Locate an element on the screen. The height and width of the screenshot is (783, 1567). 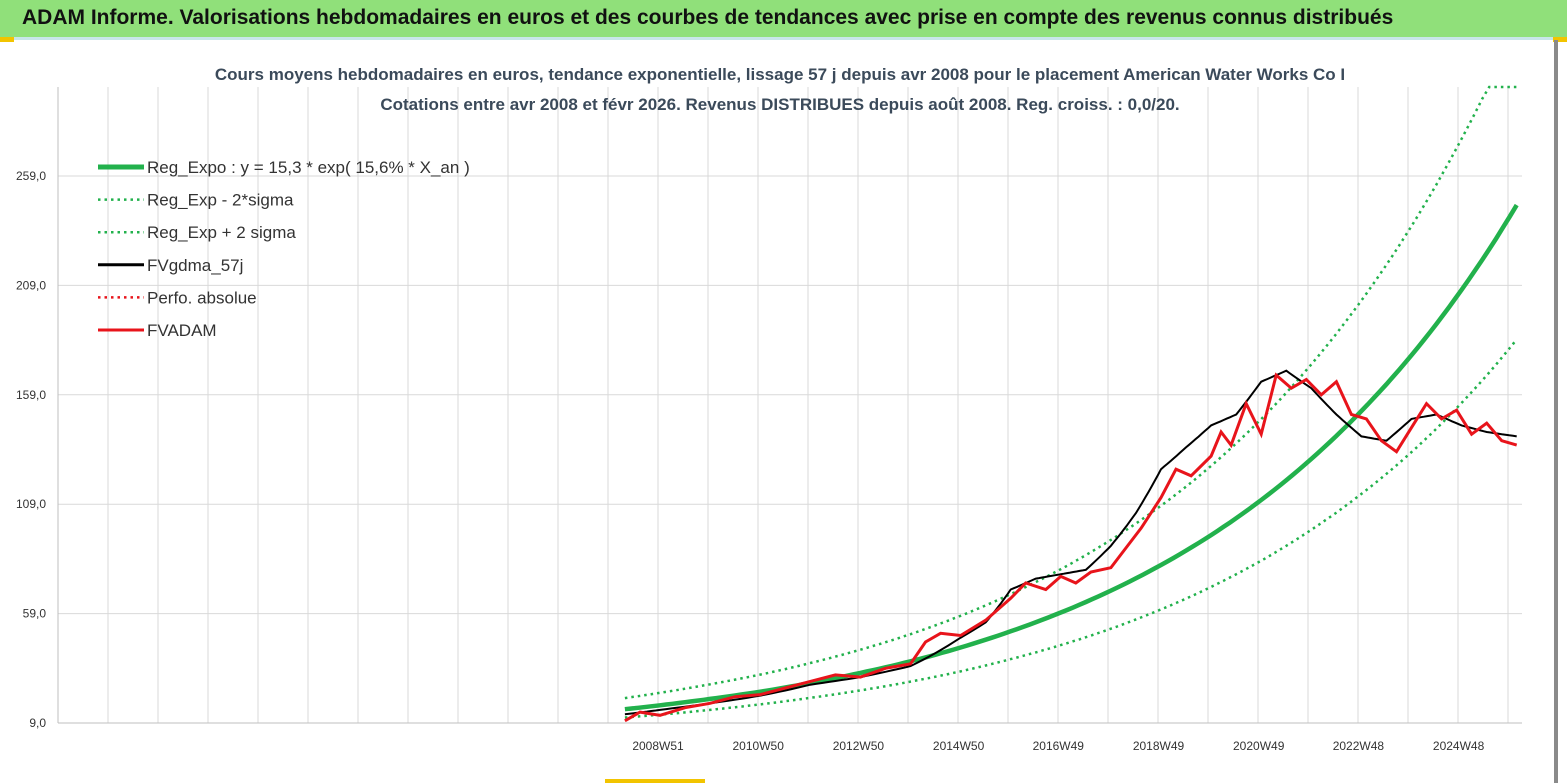
x-tick-label: 2018W49 is located at coordinates (1159, 746).